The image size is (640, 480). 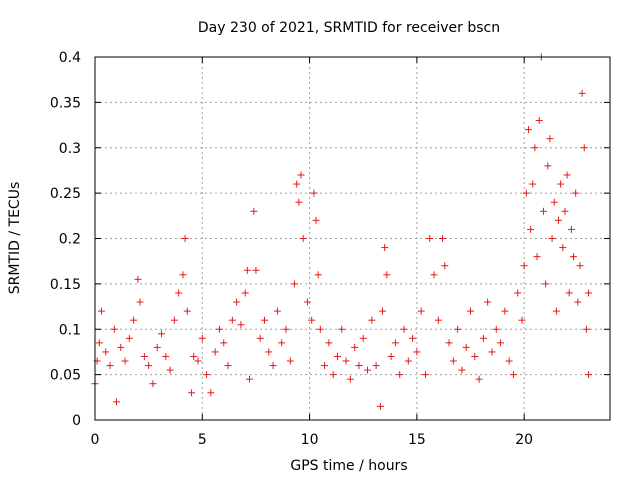 I want to click on x-tick-label: 5, so click(x=202, y=440).